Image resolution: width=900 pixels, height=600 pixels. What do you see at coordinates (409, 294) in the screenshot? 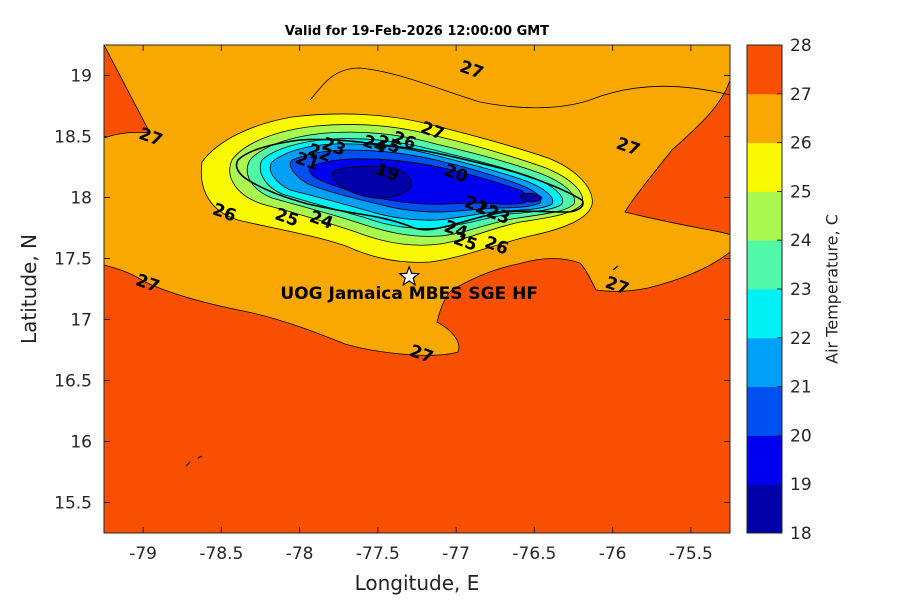
I see `site-label: UOG Jamaica MBES SGE HF` at bounding box center [409, 294].